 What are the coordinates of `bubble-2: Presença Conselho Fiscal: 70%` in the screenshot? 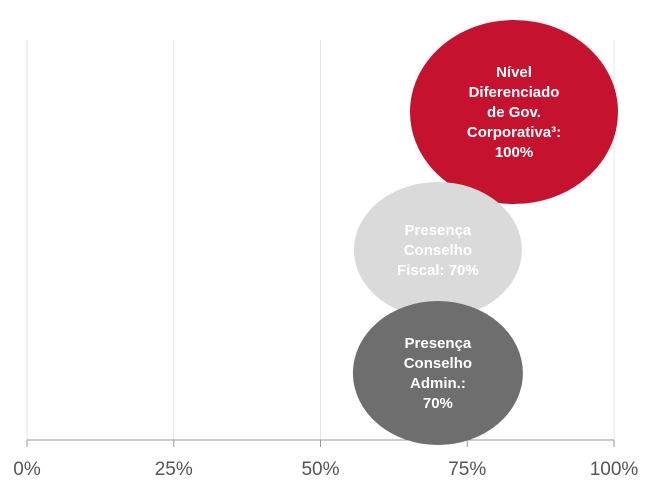 It's located at (437, 250).